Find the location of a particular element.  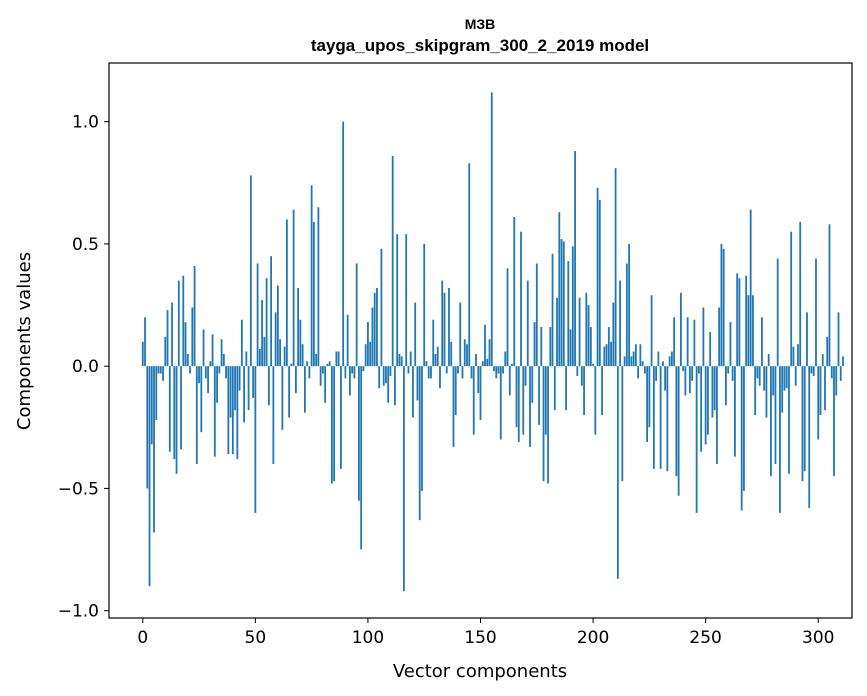

x-axis-label: Vector components is located at coordinates (480, 671).